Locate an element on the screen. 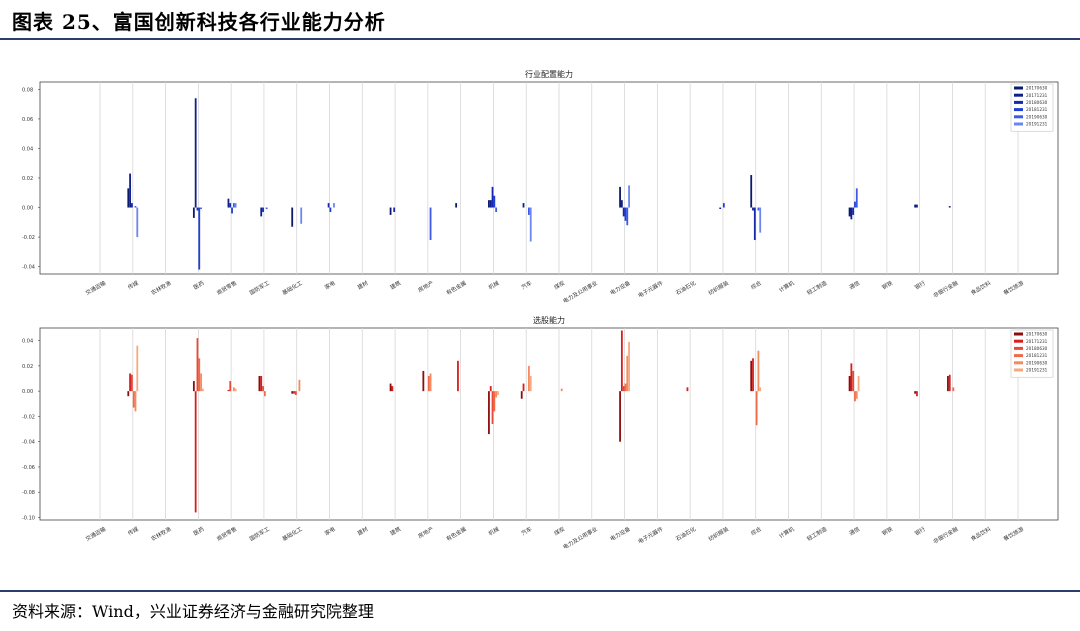  y-tick-label: 0.08 is located at coordinates (27, 90).